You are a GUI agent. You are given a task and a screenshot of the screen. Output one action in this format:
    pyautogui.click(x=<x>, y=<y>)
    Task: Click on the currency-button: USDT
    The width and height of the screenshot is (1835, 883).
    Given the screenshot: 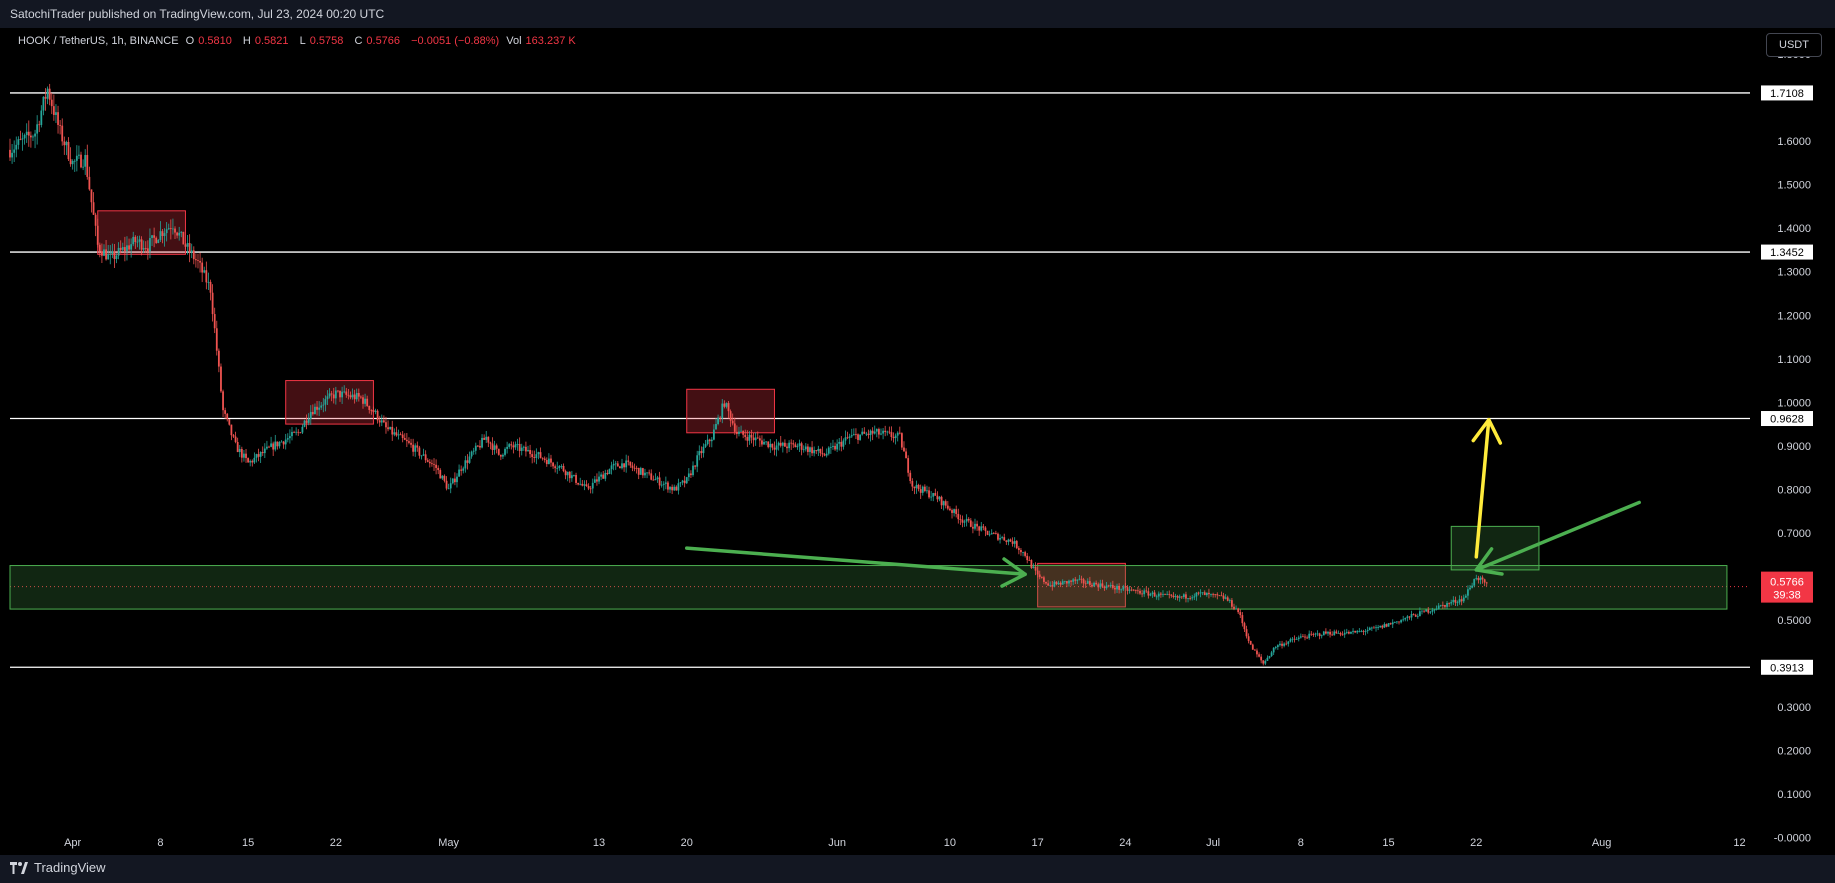 What is the action you would take?
    pyautogui.click(x=1794, y=45)
    